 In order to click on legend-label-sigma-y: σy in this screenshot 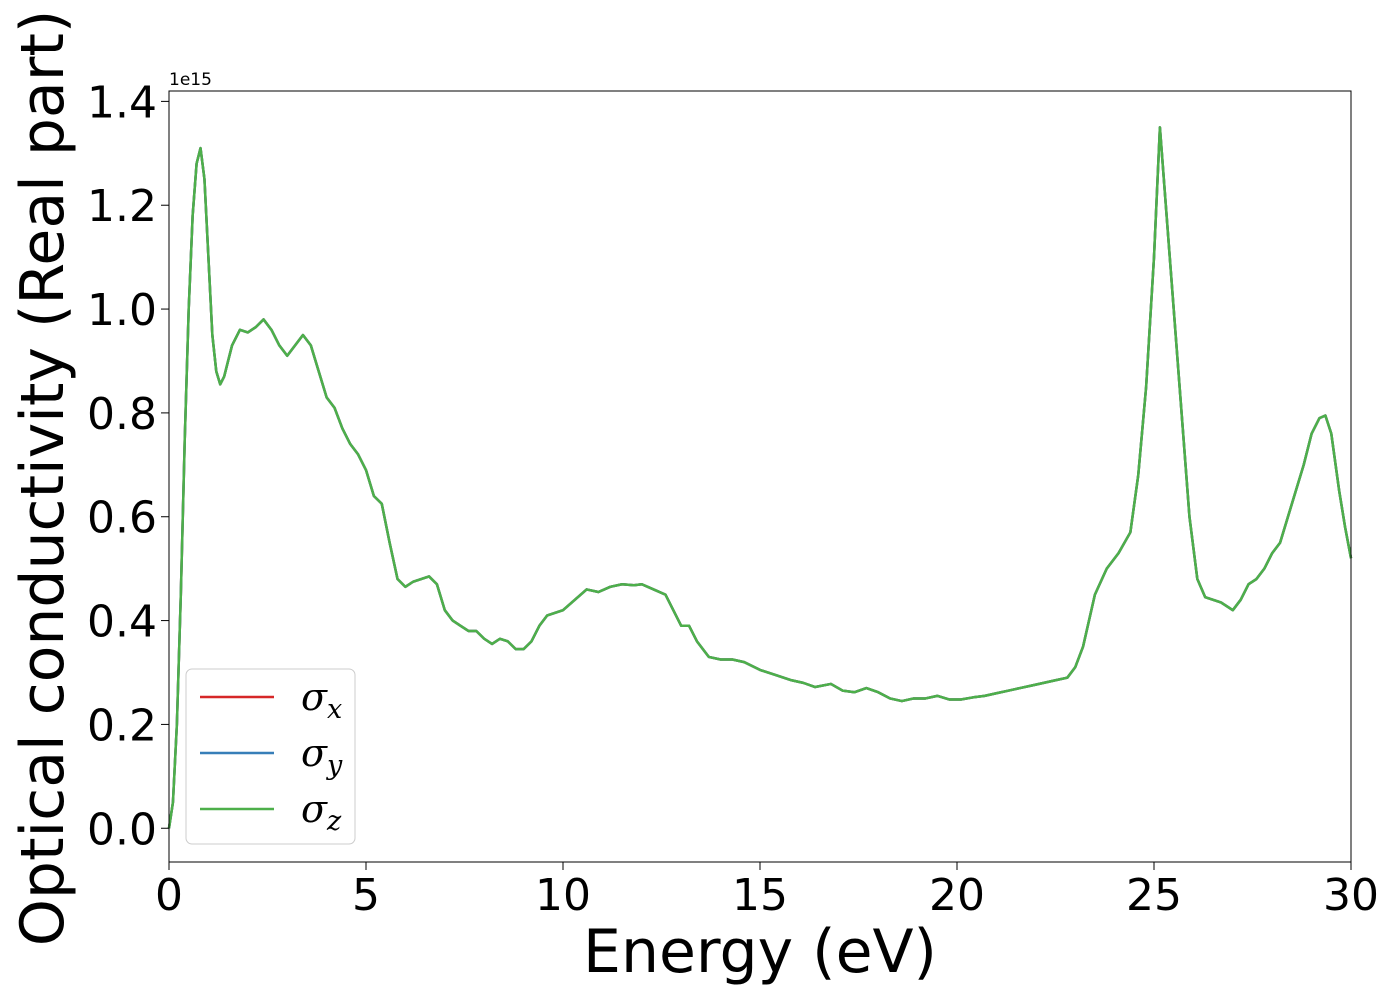, I will do `click(322, 756)`.